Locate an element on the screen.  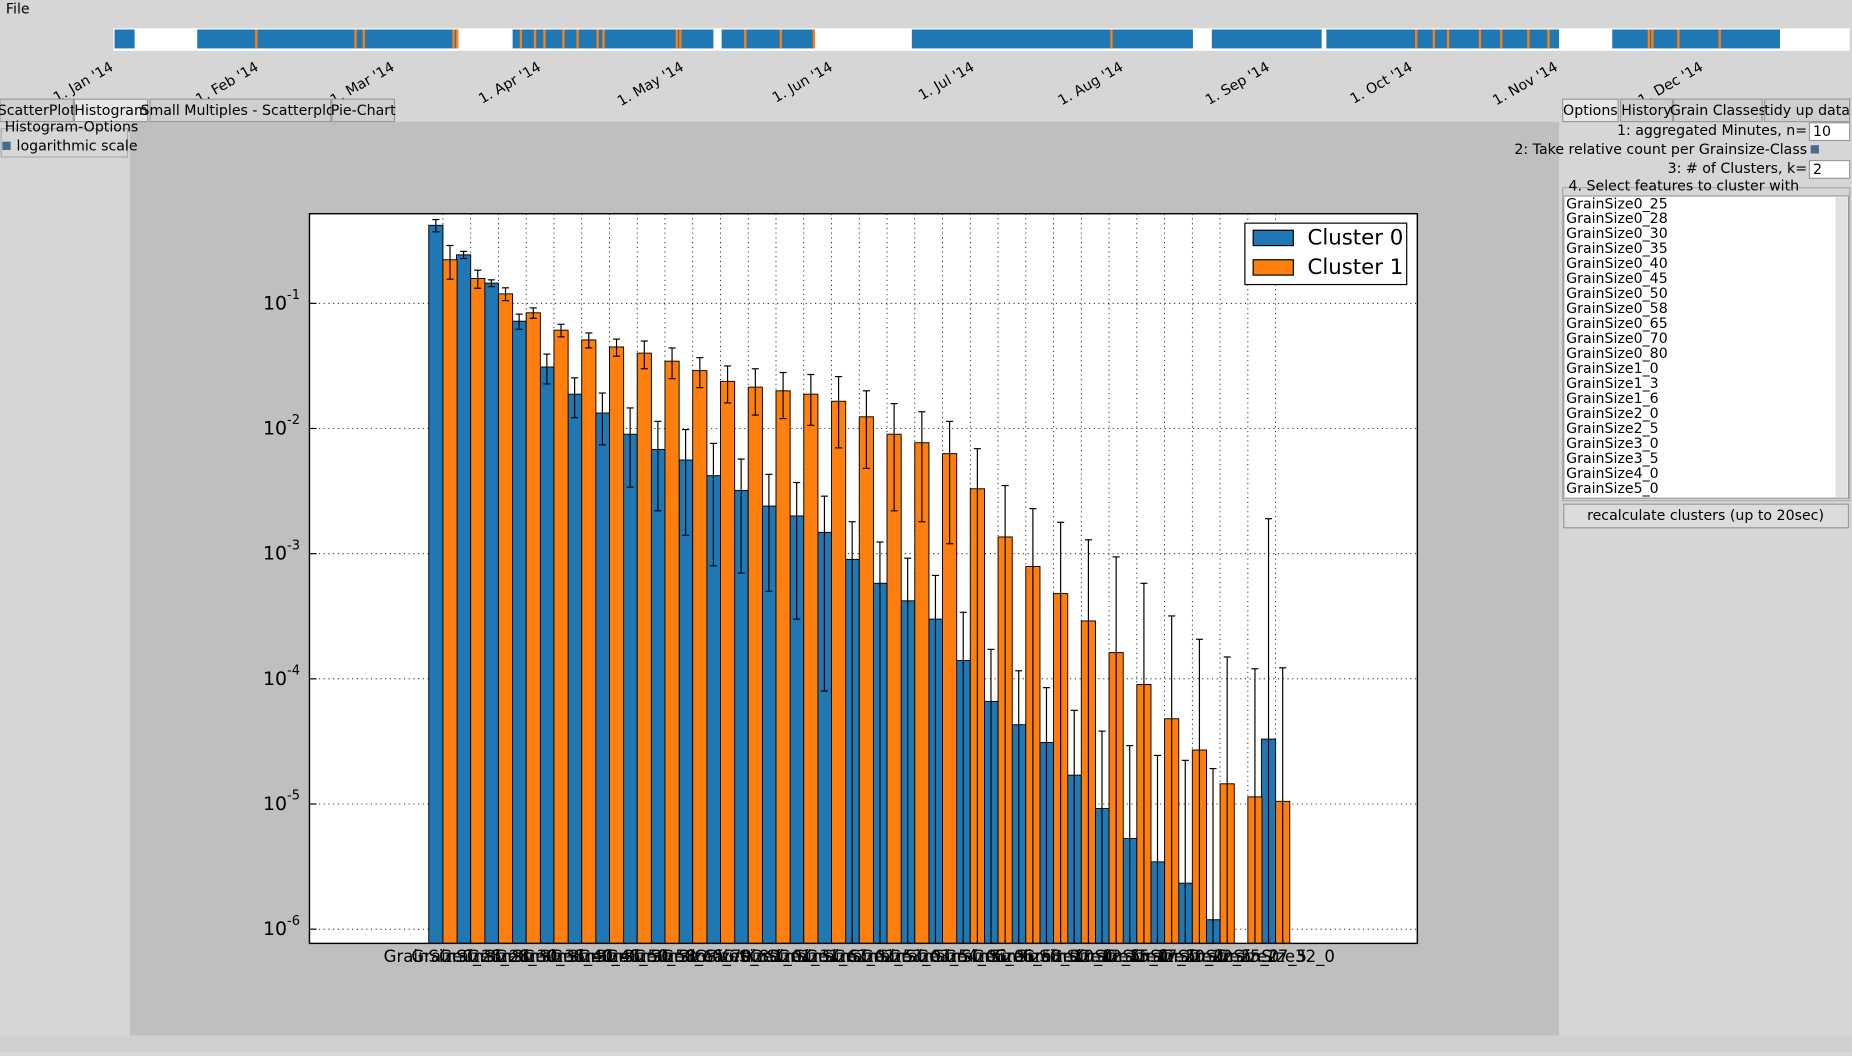
tick-exponent: -5 is located at coordinates (293, 795).